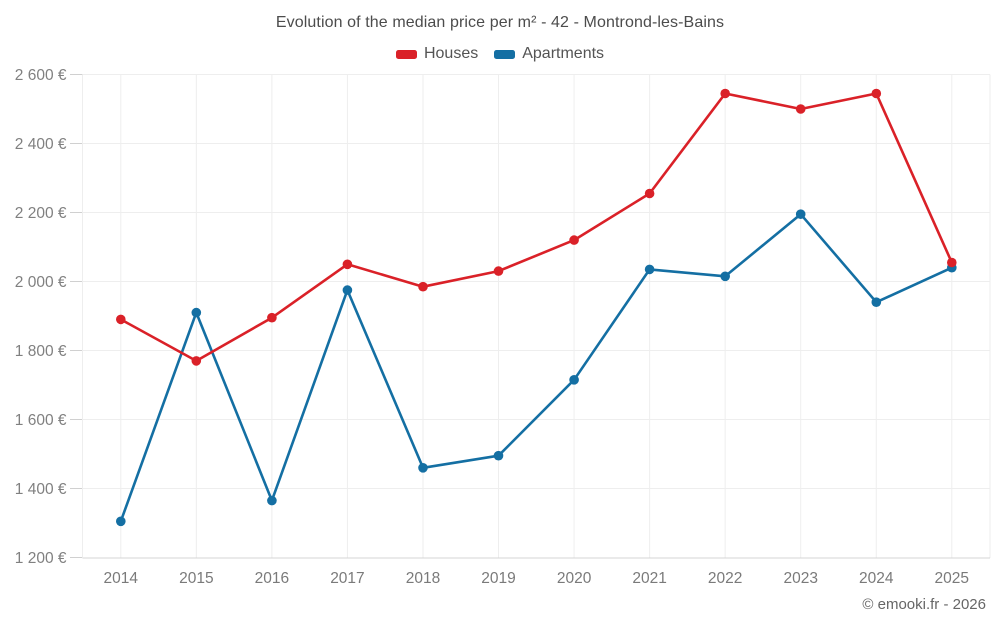 The image size is (1000, 625). I want to click on data-point-houses-2014, so click(121, 319).